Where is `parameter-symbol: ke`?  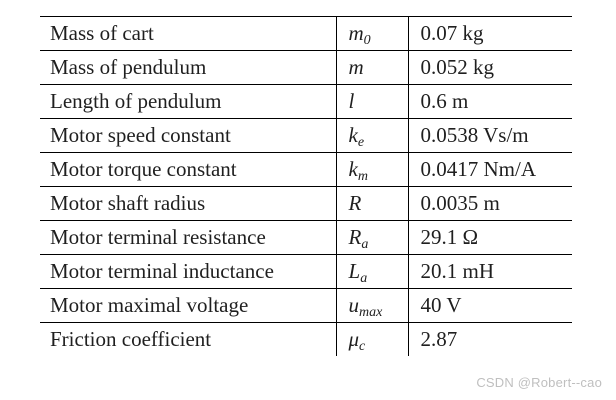 parameter-symbol: ke is located at coordinates (372, 135).